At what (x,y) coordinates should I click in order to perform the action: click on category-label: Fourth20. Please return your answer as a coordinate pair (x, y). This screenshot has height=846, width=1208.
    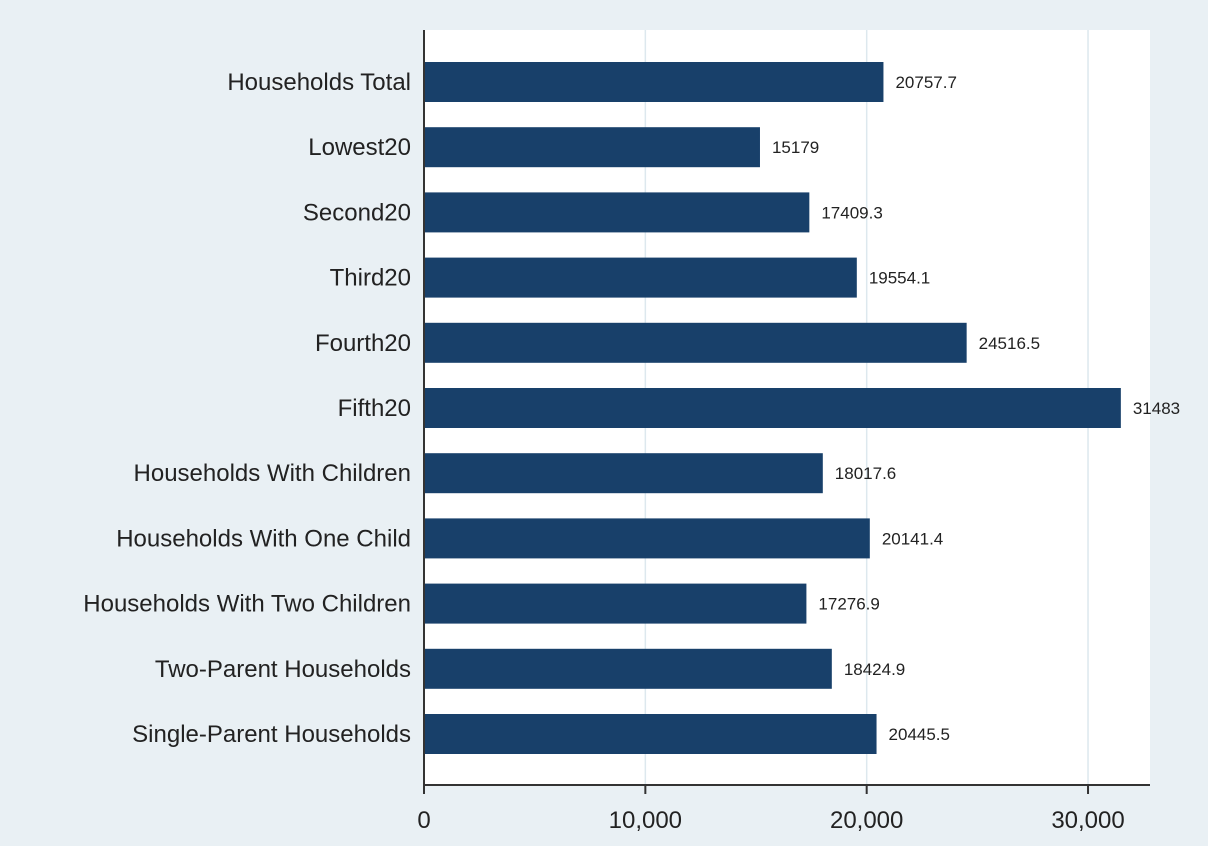
    Looking at the image, I should click on (363, 343).